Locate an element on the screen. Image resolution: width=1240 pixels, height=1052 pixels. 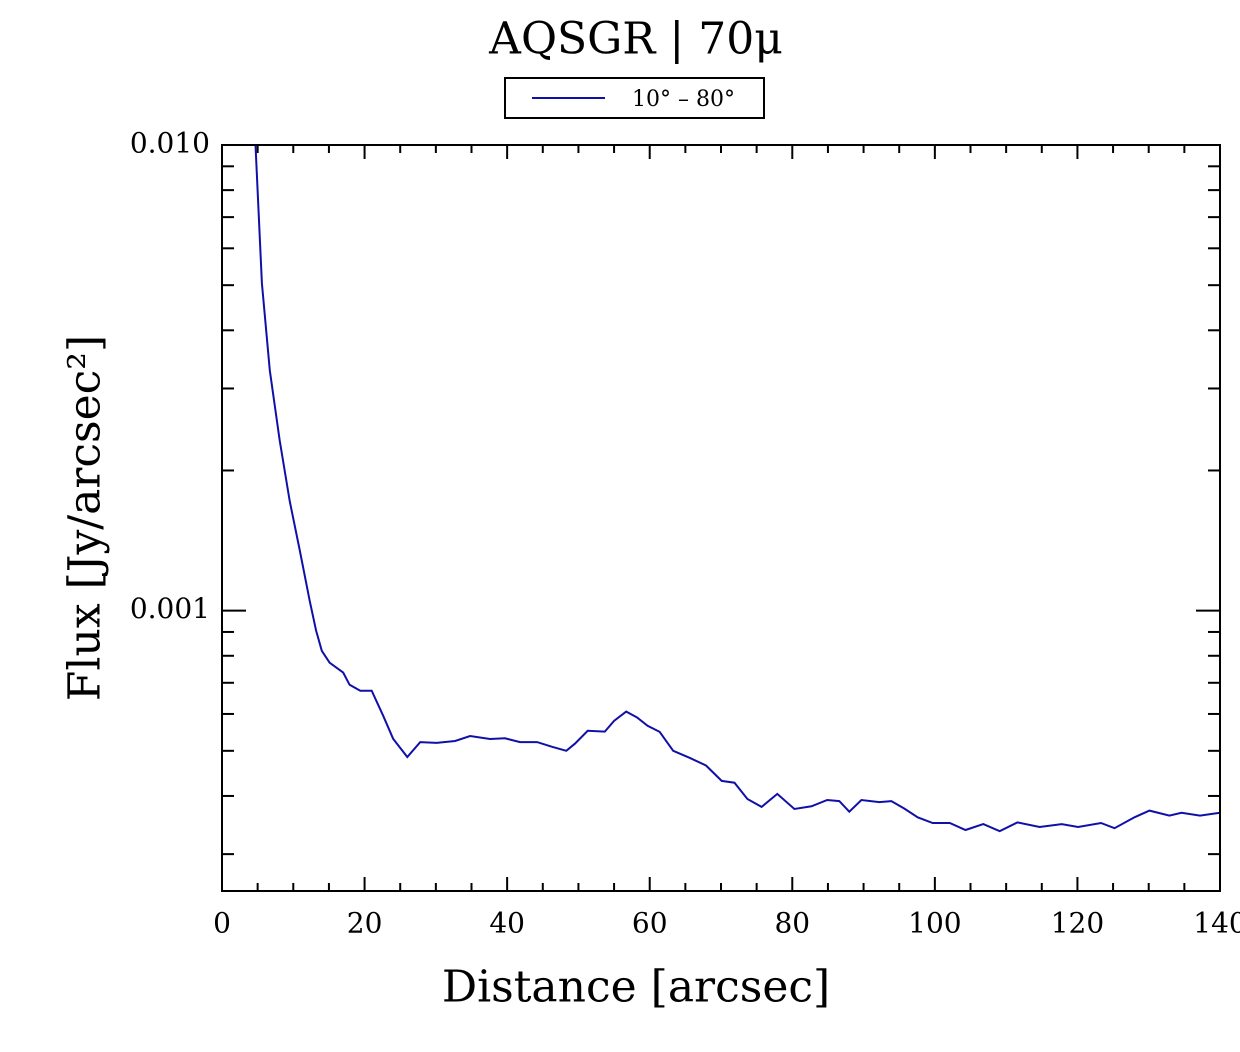
chart-title: AQSGR | 70μ is located at coordinates (635, 39).